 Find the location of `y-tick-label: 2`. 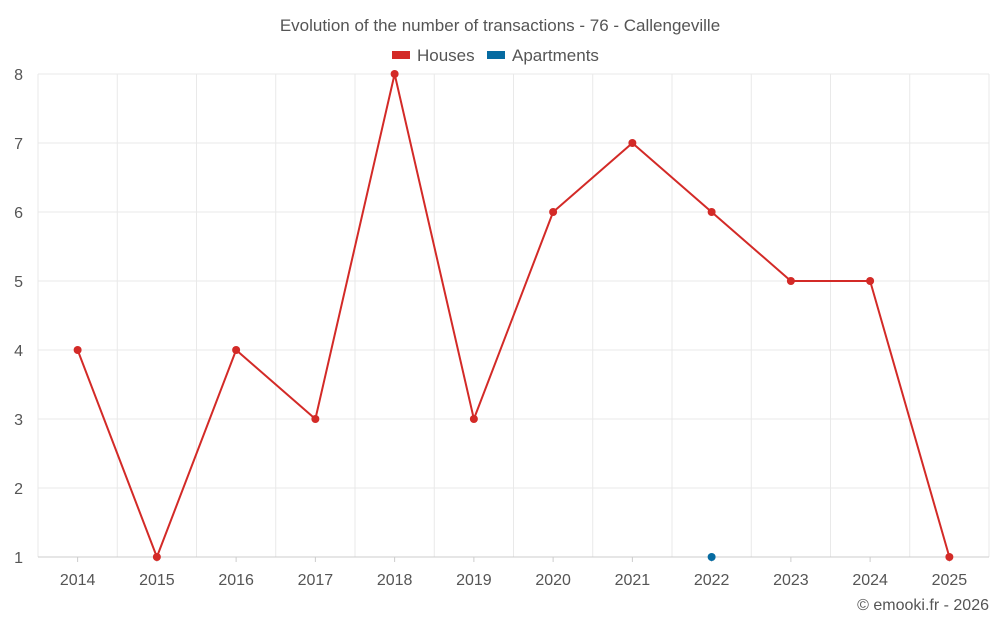

y-tick-label: 2 is located at coordinates (18, 489).